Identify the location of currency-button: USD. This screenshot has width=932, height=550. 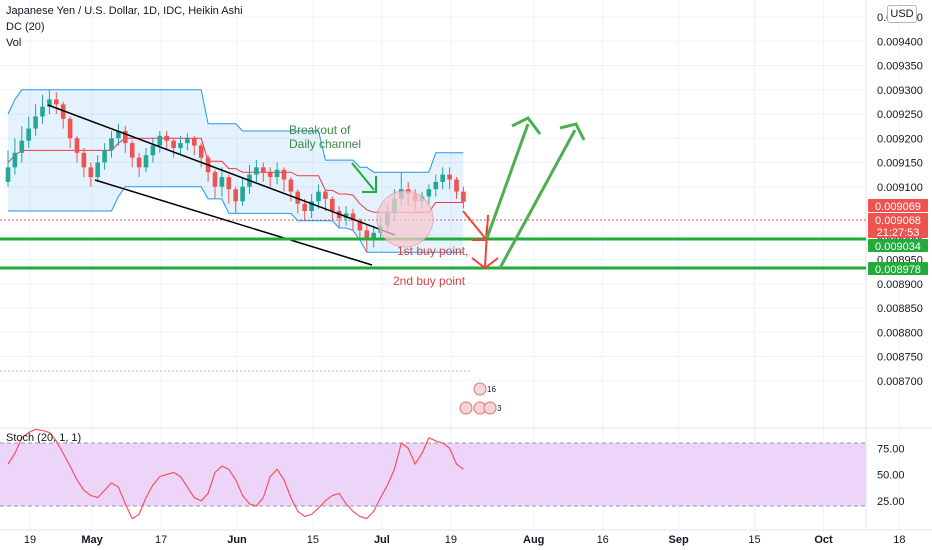
(902, 14).